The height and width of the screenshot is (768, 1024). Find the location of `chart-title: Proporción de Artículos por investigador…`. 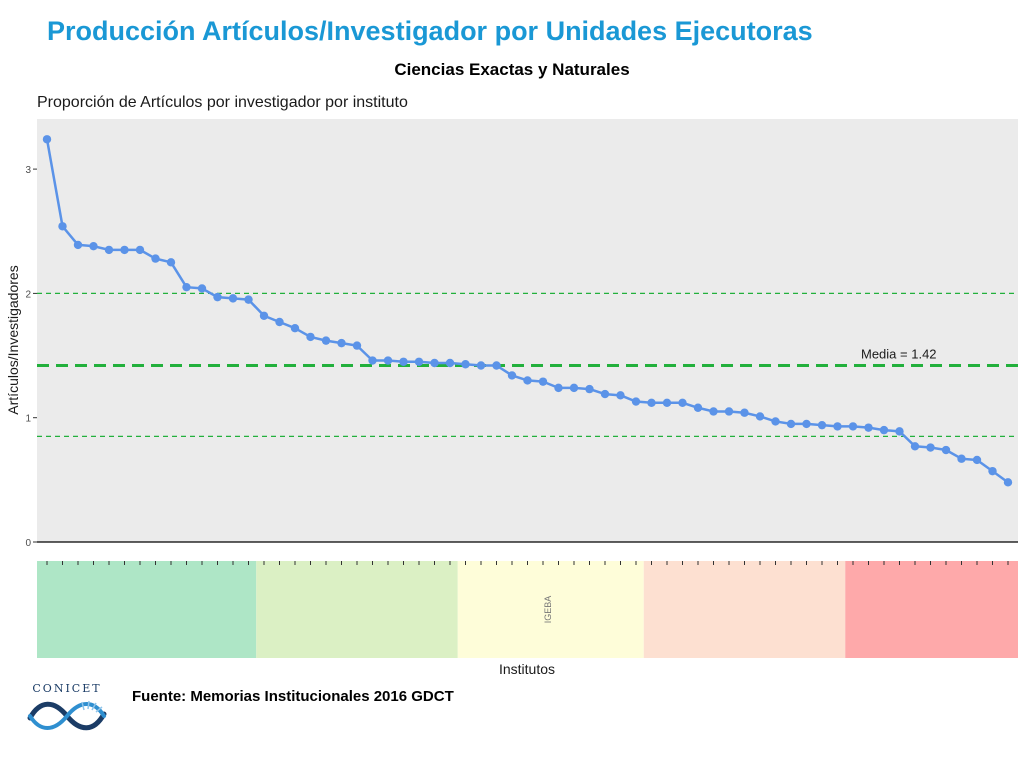

chart-title: Proporción de Artículos por investigador… is located at coordinates (222, 102).